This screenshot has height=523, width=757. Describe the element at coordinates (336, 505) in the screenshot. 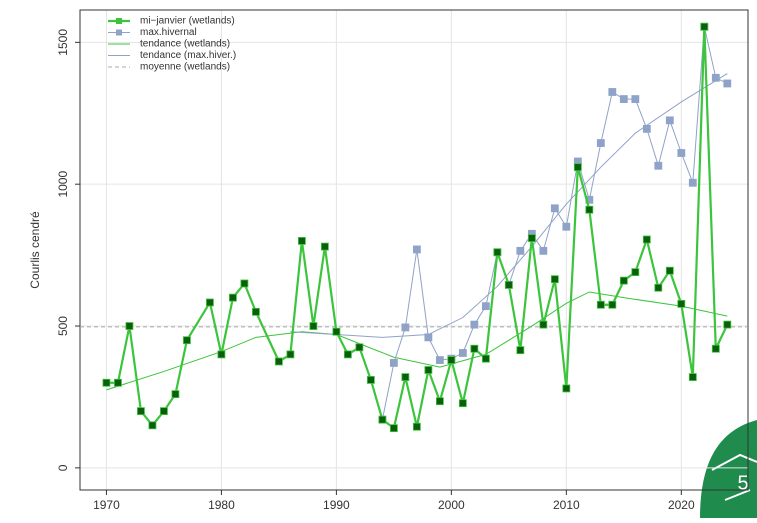

I see `x-tick-label: 1990` at that location.